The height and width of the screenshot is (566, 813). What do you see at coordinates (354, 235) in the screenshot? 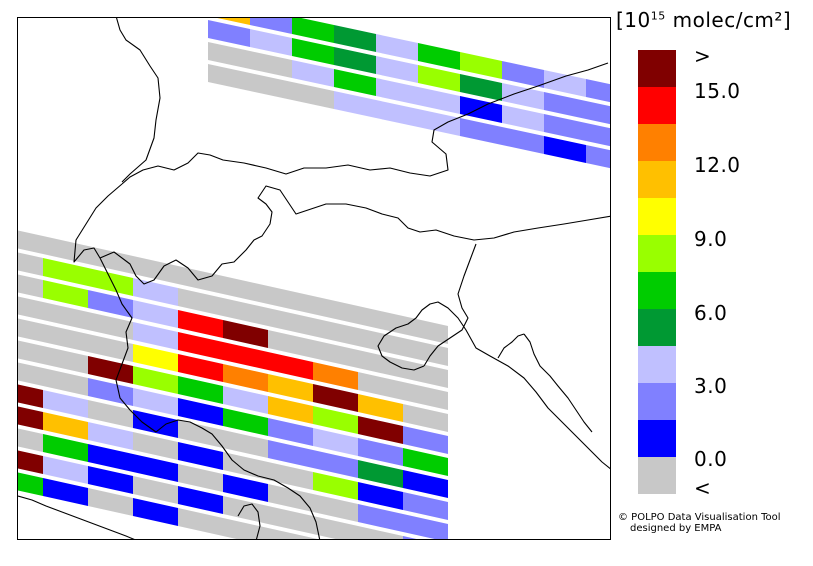
I see `border-switzerland-italy` at bounding box center [354, 235].